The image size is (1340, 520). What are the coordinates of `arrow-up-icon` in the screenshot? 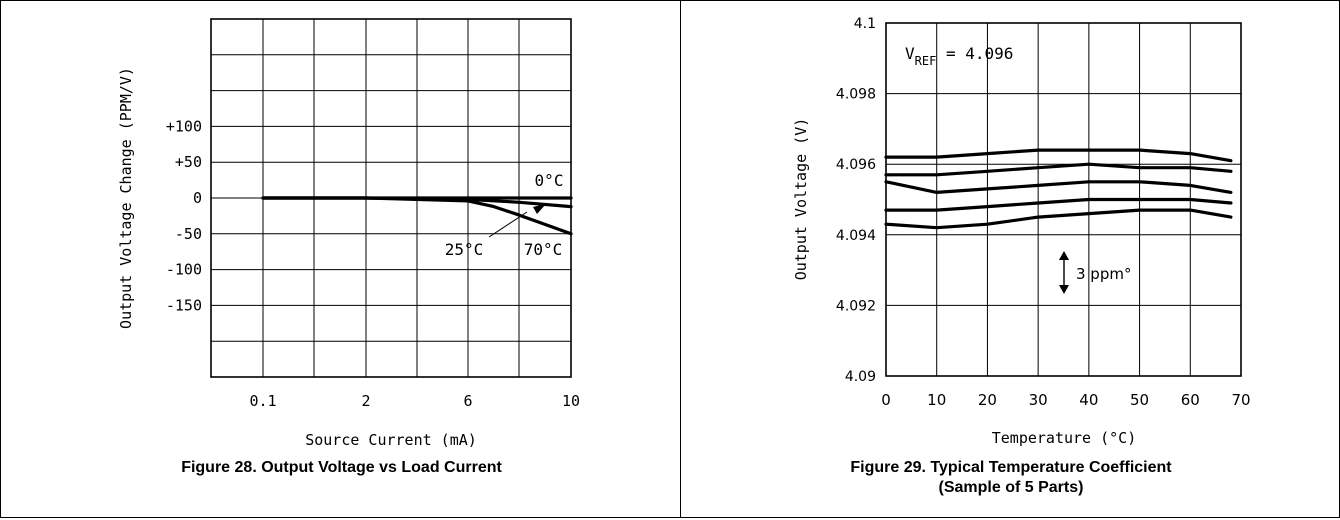 It's located at (1064, 255).